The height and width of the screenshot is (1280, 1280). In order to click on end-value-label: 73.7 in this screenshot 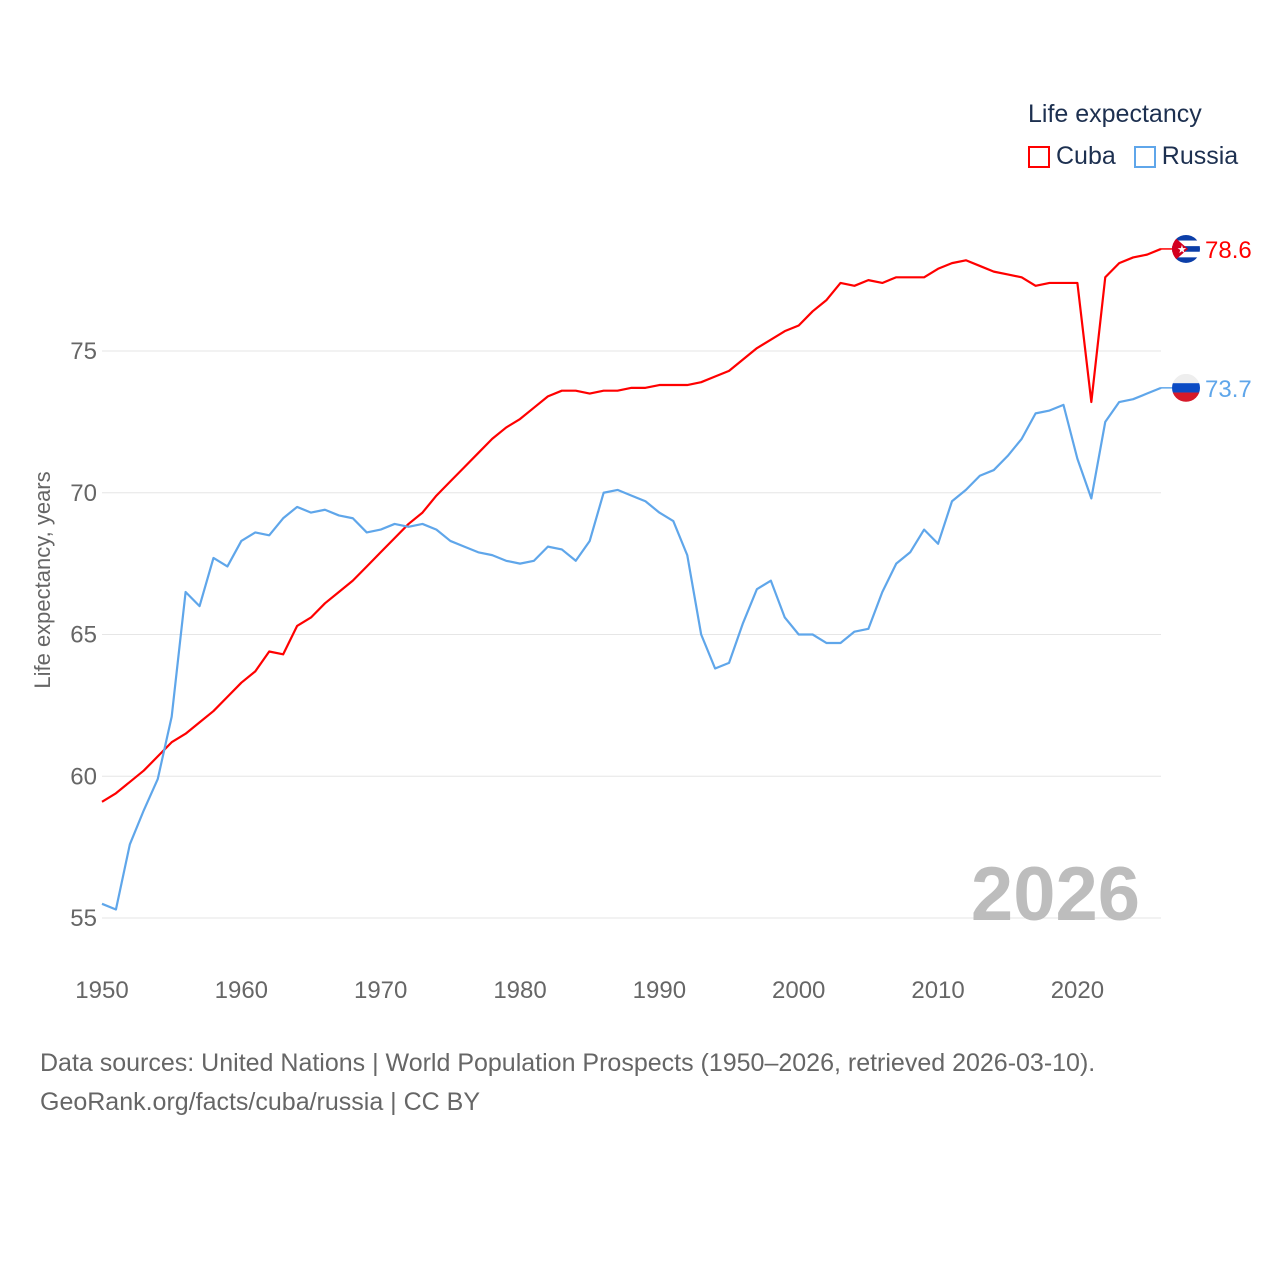, I will do `click(1228, 389)`.